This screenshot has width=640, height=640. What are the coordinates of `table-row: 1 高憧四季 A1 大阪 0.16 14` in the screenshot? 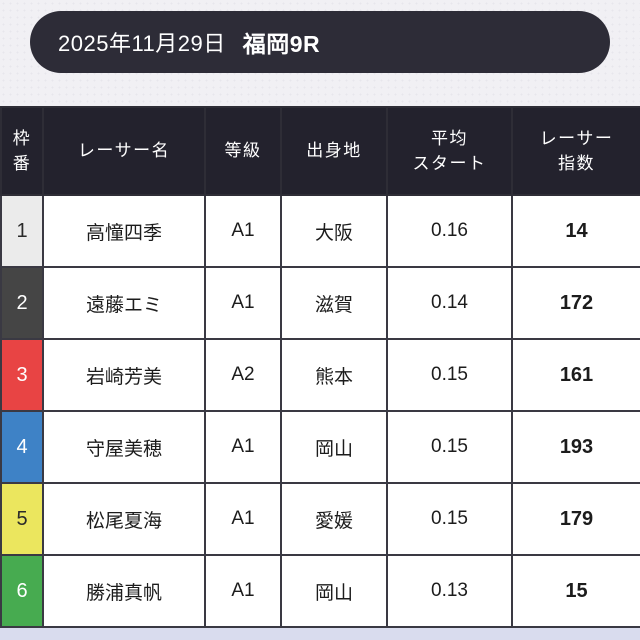 It's located at (320, 231).